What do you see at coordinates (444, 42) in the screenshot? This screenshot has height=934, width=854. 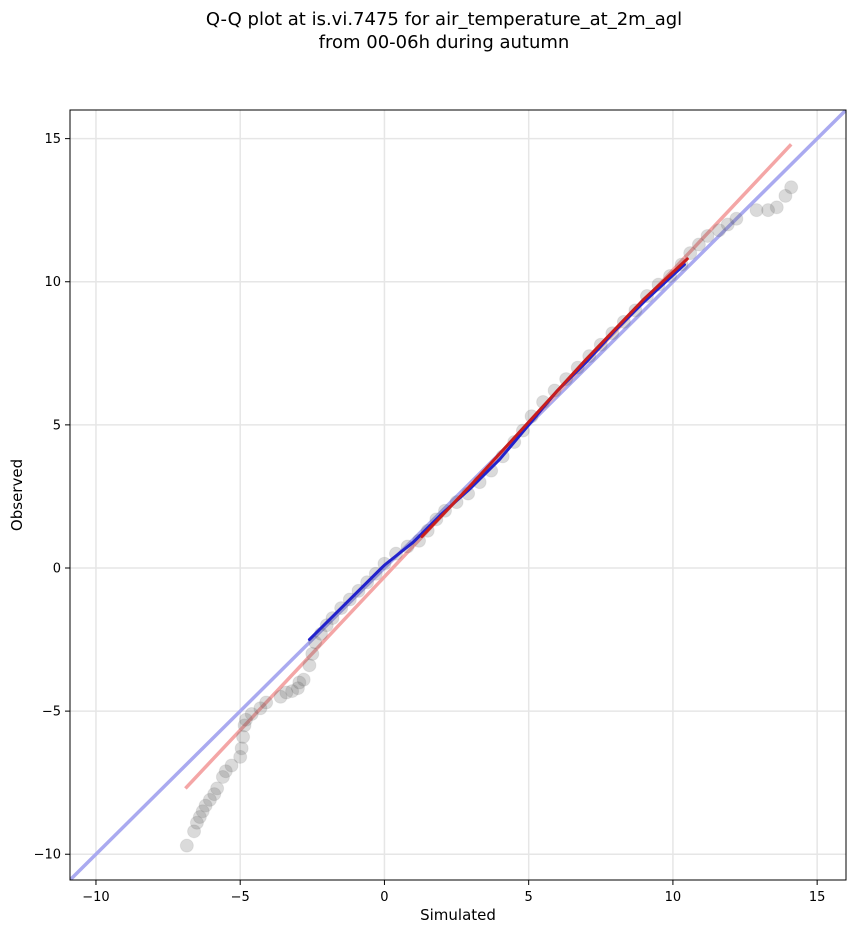 I see `chart-title-line-2: from 00-06h during autumn` at bounding box center [444, 42].